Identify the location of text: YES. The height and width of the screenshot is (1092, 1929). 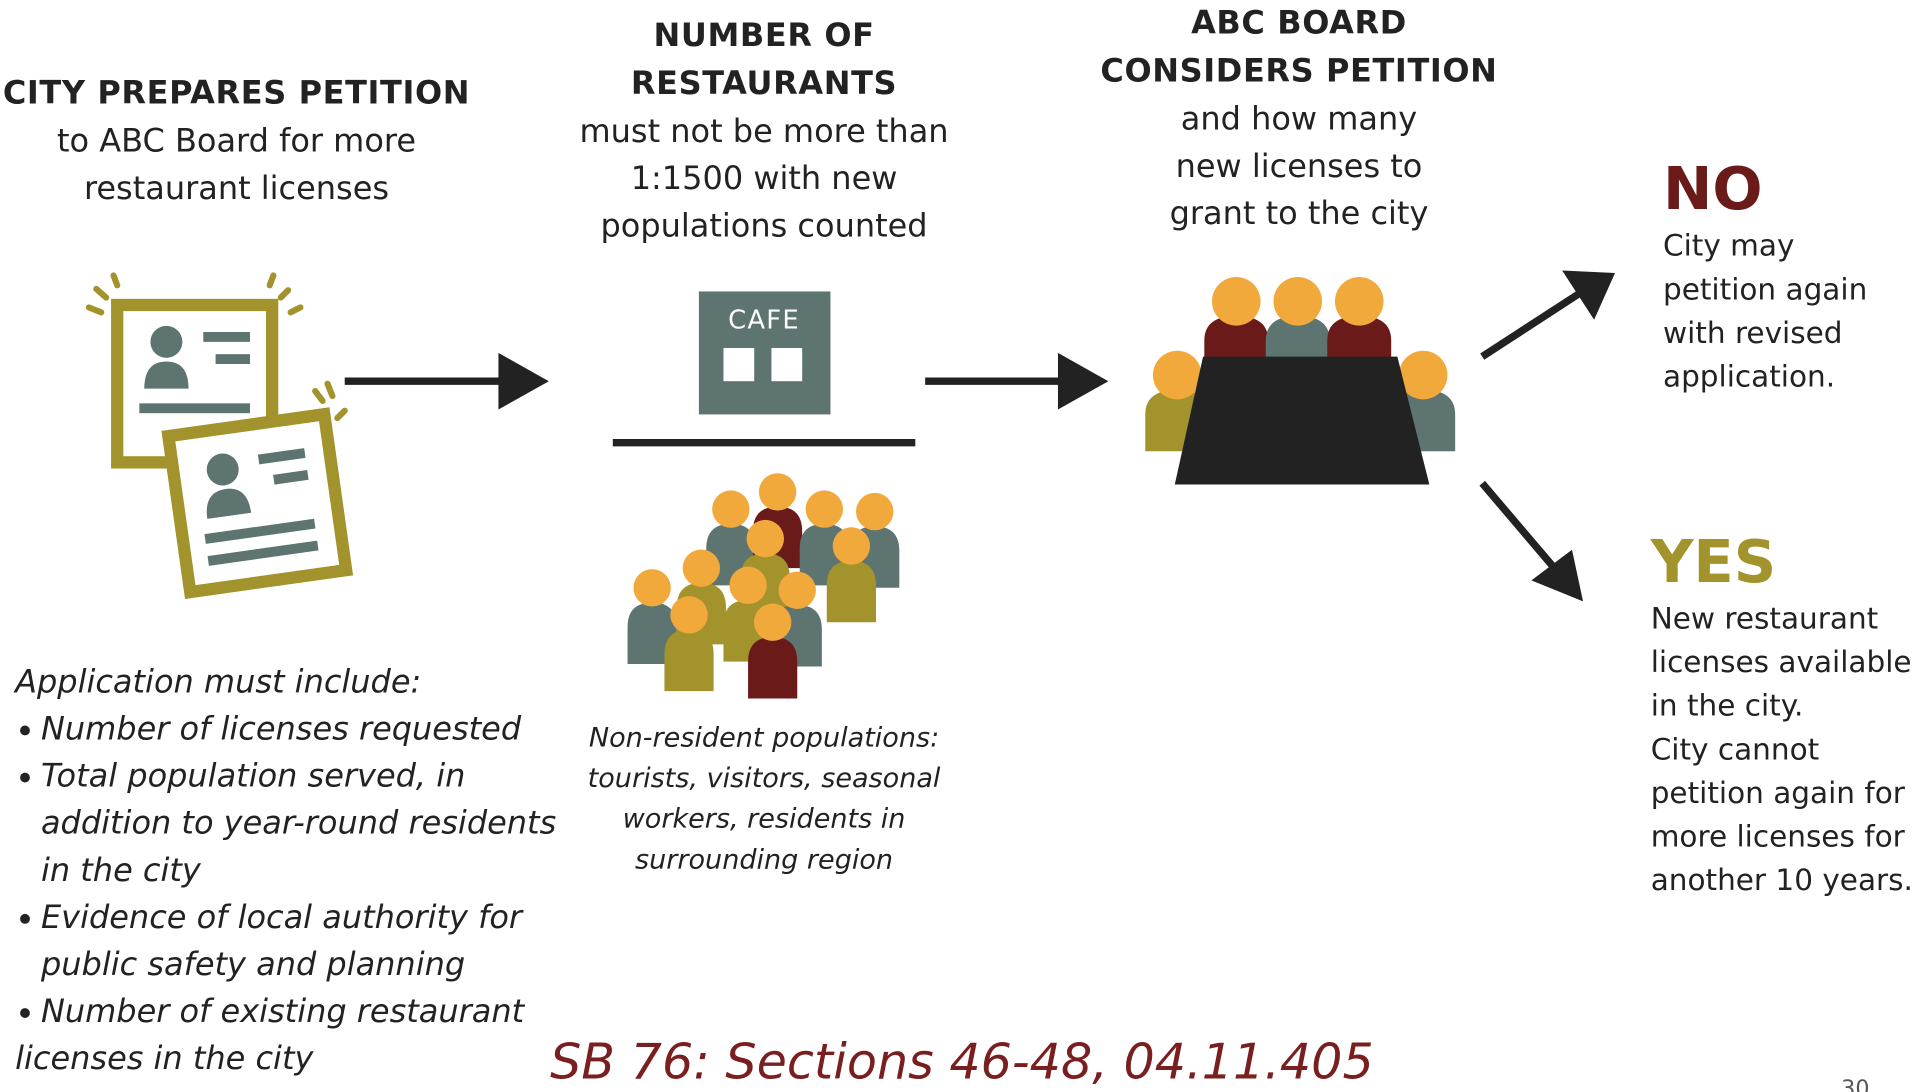
(1713, 561).